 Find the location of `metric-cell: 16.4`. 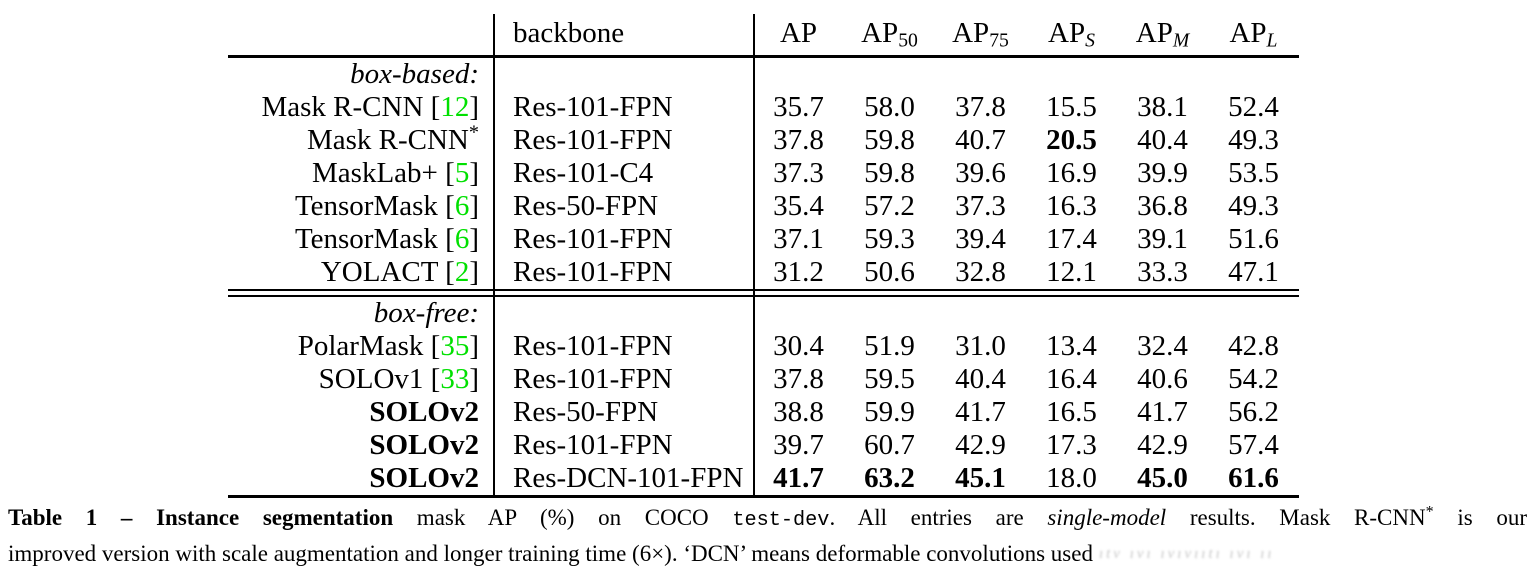

metric-cell: 16.4 is located at coordinates (1071, 379).